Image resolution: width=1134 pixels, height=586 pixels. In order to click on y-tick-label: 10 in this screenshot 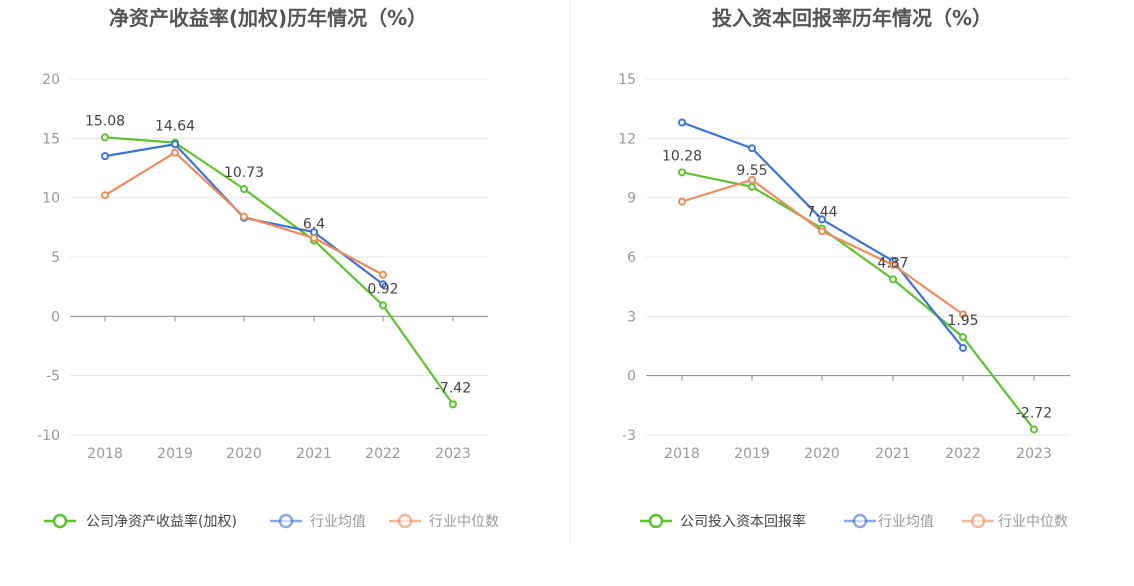, I will do `click(51, 199)`.